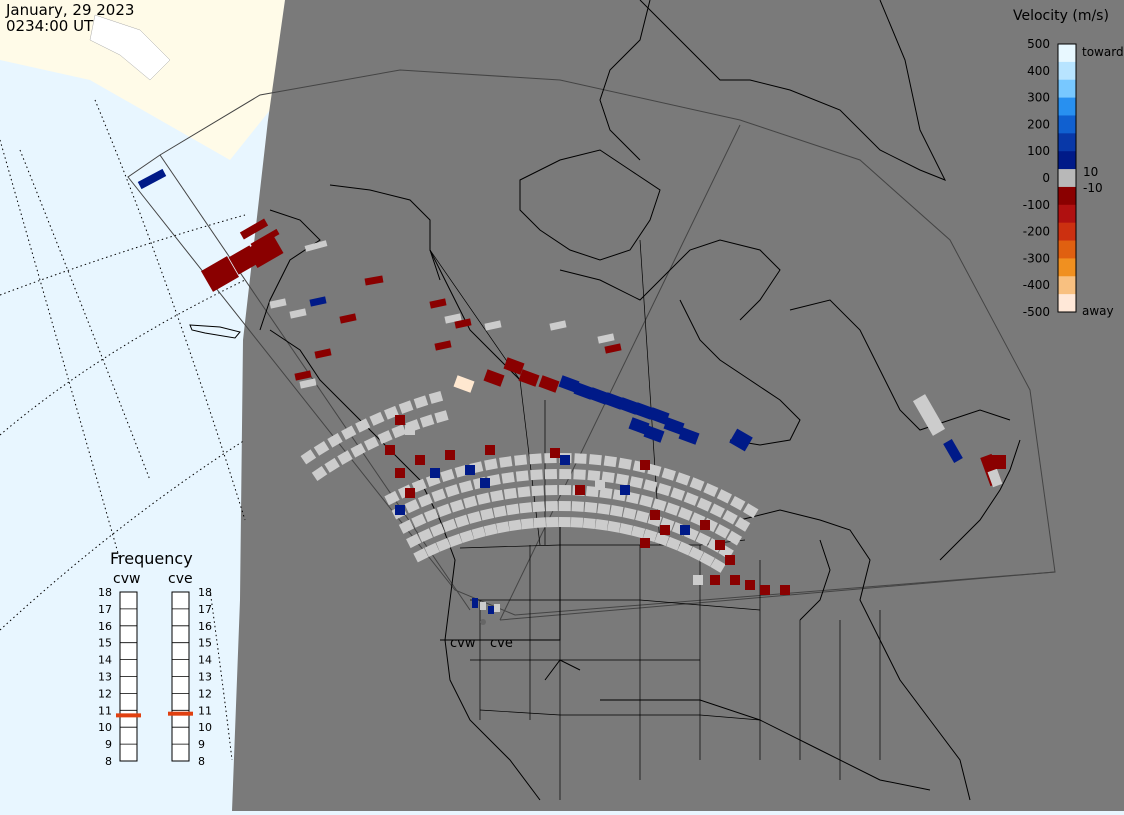  I want to click on date-label: January, 29 2023, so click(70, 10).